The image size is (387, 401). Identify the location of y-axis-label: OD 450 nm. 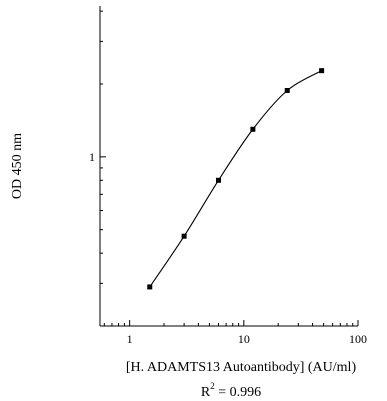
(17, 166).